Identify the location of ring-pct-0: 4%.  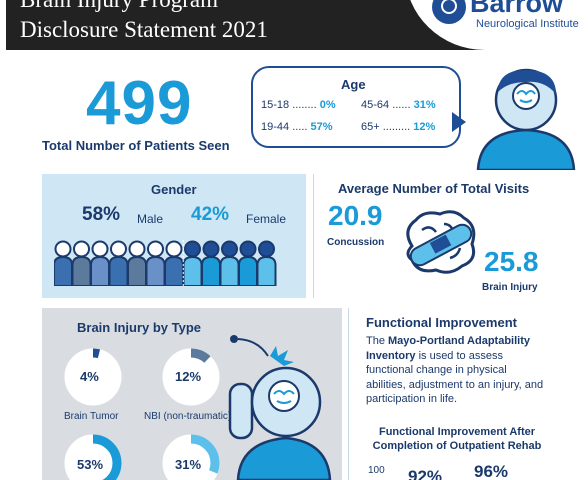
(89, 376).